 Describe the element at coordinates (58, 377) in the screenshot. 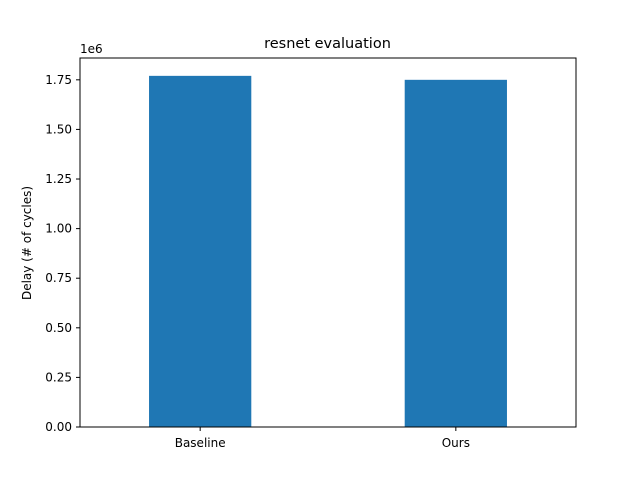

I see `y-tick-label: 0.25` at that location.